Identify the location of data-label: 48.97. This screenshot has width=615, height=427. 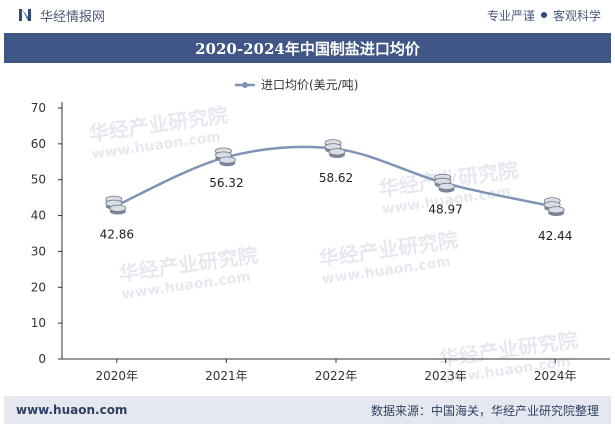
(445, 209).